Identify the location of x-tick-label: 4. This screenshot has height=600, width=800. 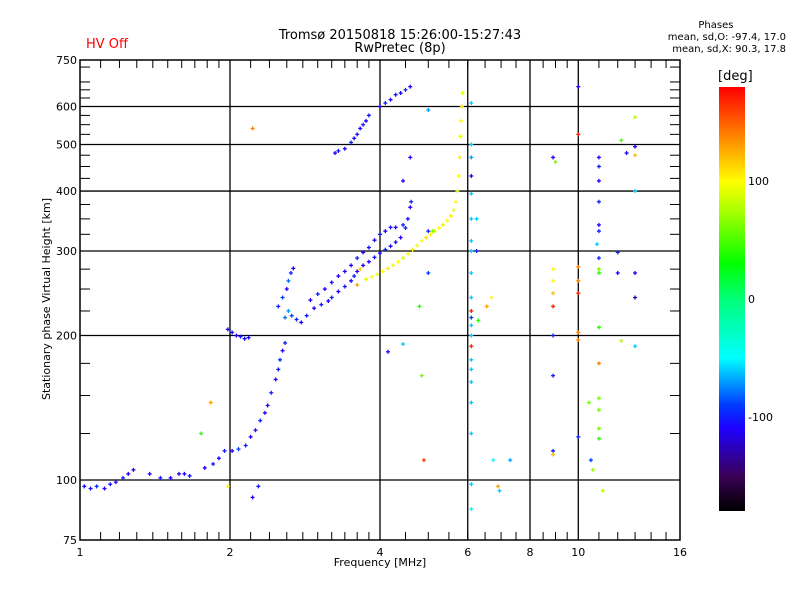
(380, 552).